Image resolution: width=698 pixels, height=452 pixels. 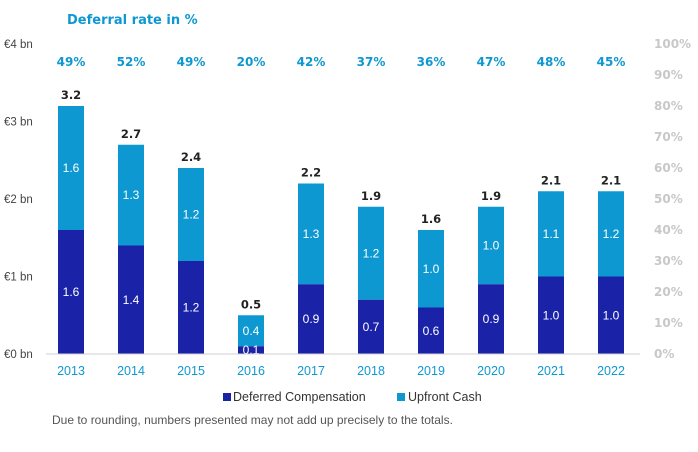 I want to click on x-tick-label: 2013, so click(x=71, y=371).